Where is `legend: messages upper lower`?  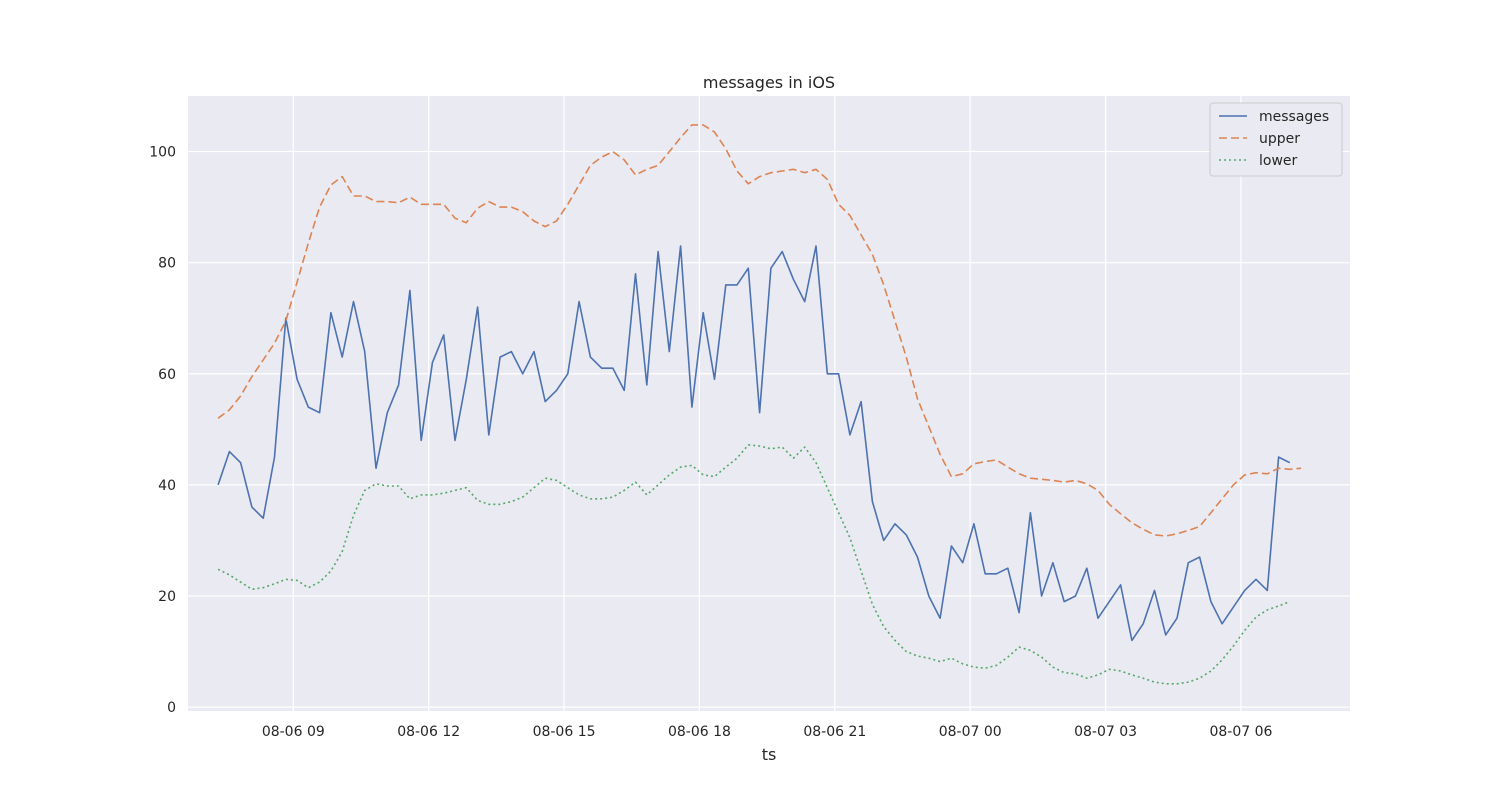 legend: messages upper lower is located at coordinates (1276, 139).